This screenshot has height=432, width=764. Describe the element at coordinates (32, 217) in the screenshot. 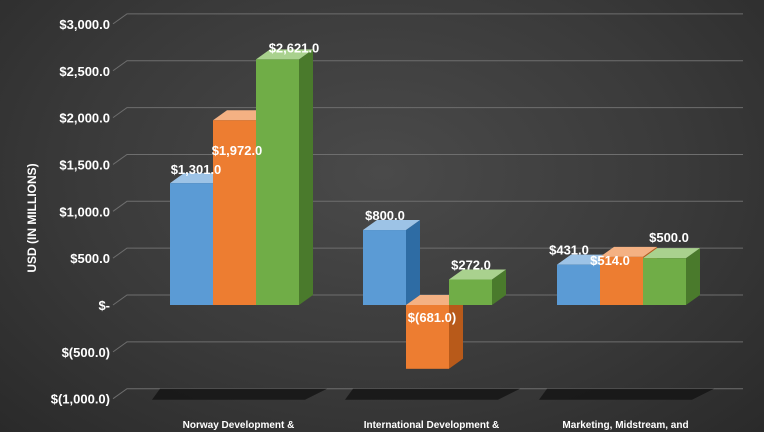

I see `y-axis-title: USD (IN MILLIONS)` at that location.